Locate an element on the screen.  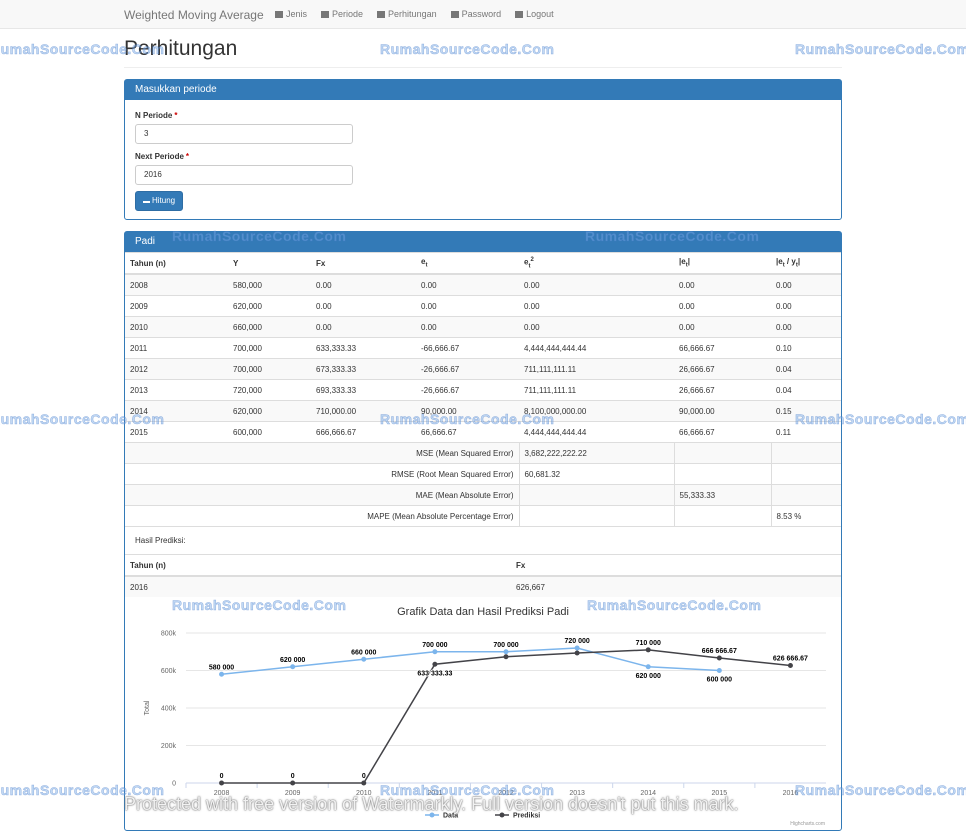
credit: Highcharts.com is located at coordinates (807, 824).